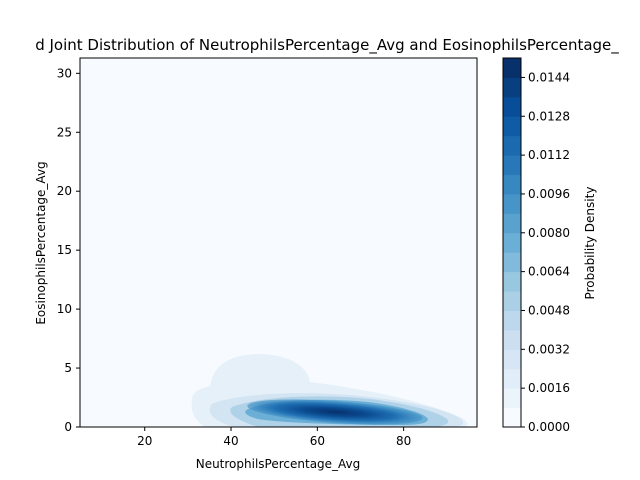 The width and height of the screenshot is (640, 480). Describe the element at coordinates (403, 441) in the screenshot. I see `x-tick-label: 80` at that location.